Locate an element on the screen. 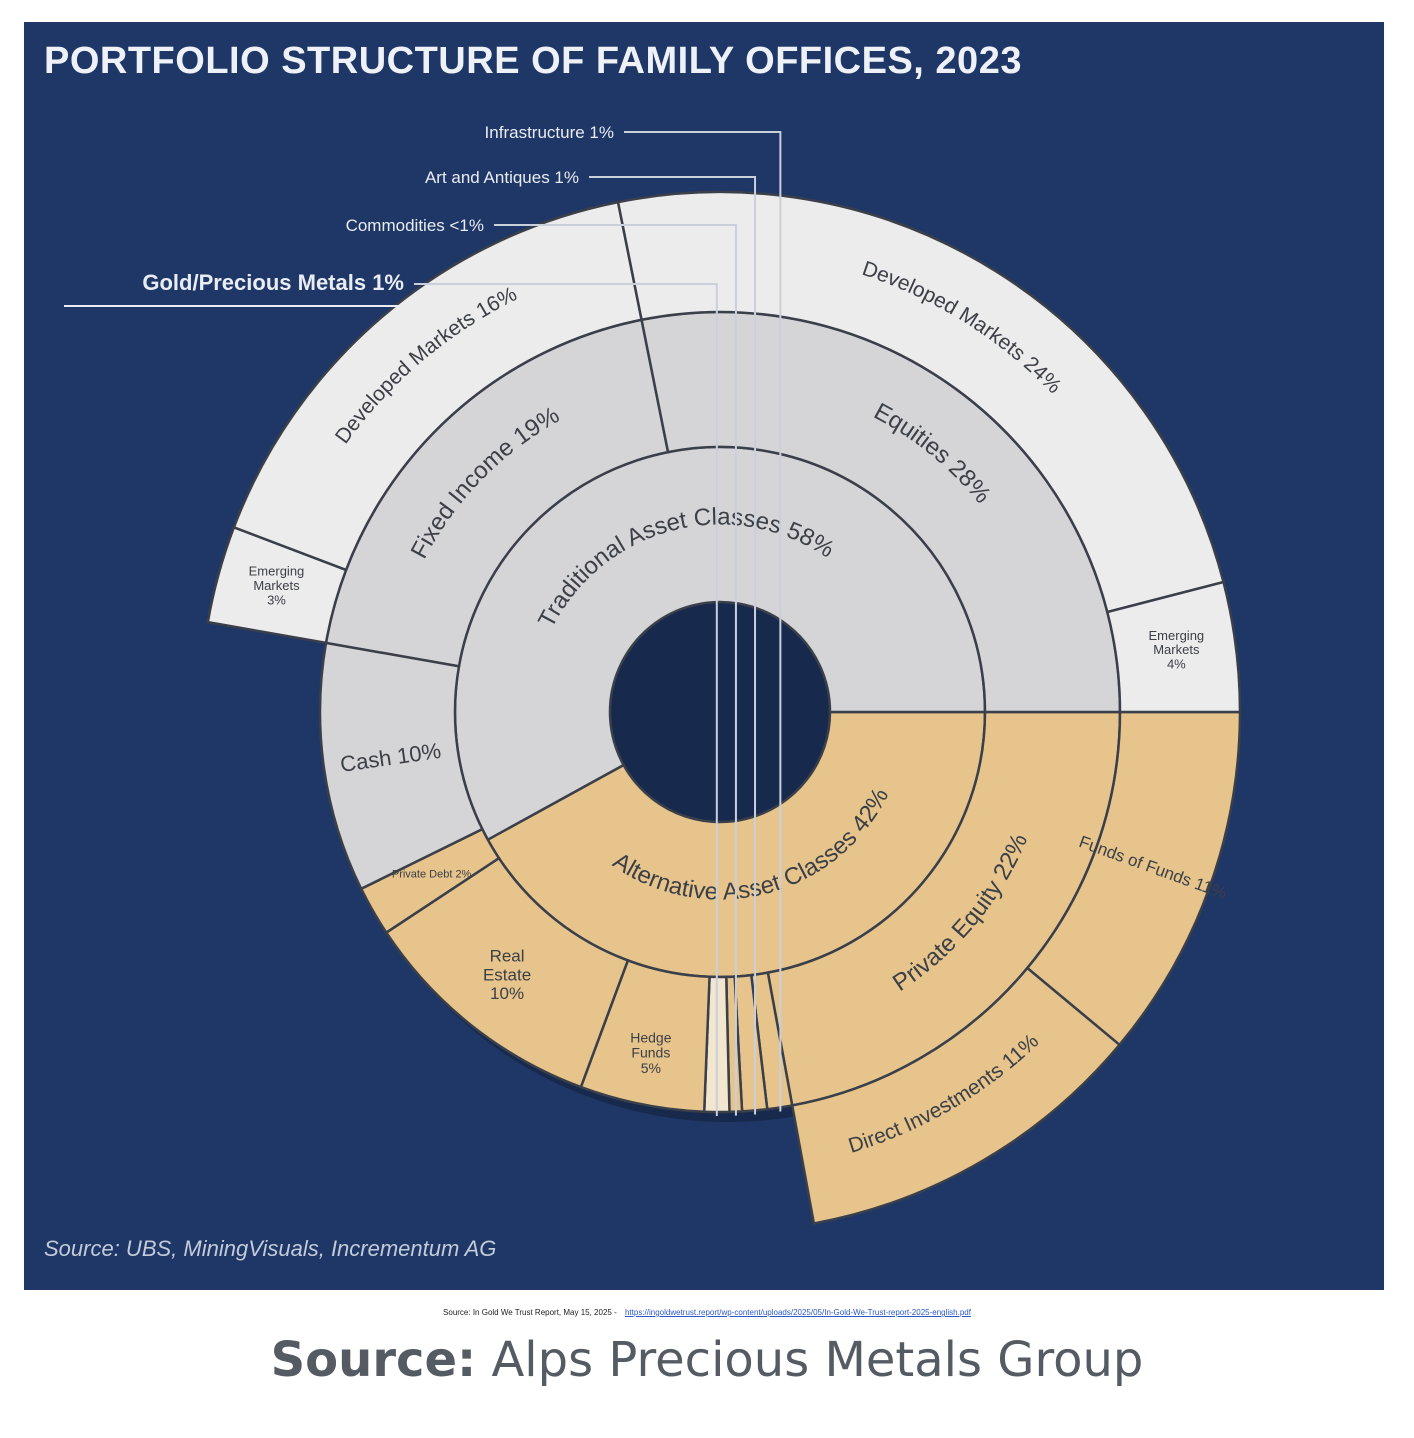 The height and width of the screenshot is (1438, 1414). label-emerging-markets-2: Emerging Markets 3% is located at coordinates (277, 586).